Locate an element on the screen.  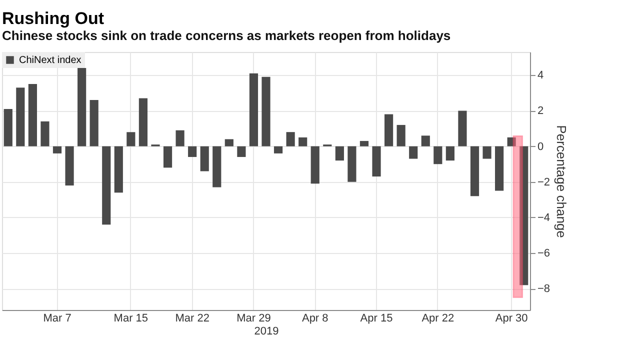
y-tick-label: −4 is located at coordinates (544, 218).